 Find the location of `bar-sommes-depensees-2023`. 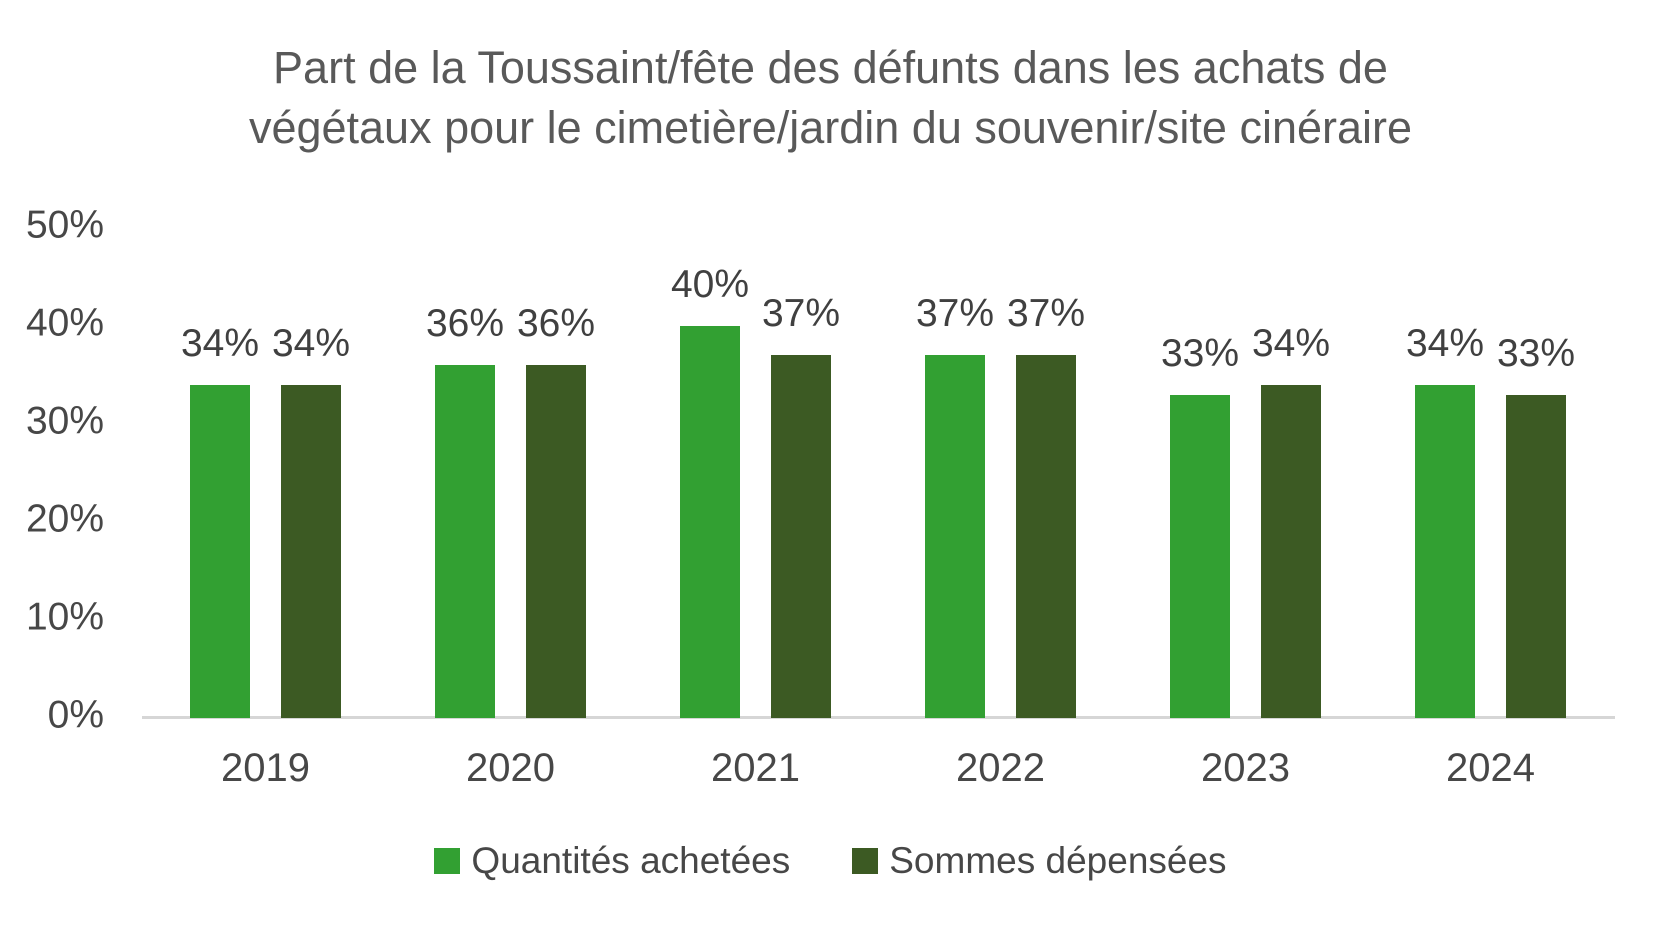

bar-sommes-depensees-2023 is located at coordinates (1291, 551).